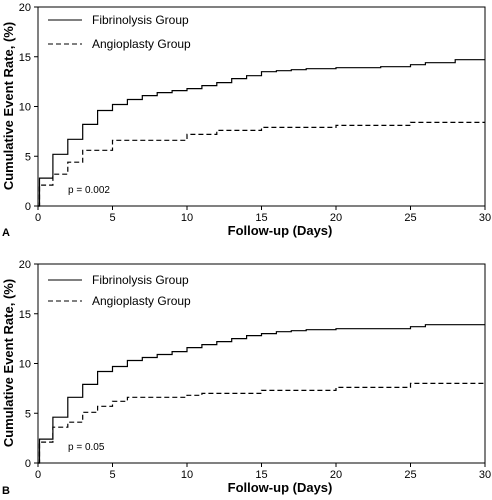 The height and width of the screenshot is (500, 492). What do you see at coordinates (261, 475) in the screenshot?
I see `panel-b-x-tick-label-15: 15` at bounding box center [261, 475].